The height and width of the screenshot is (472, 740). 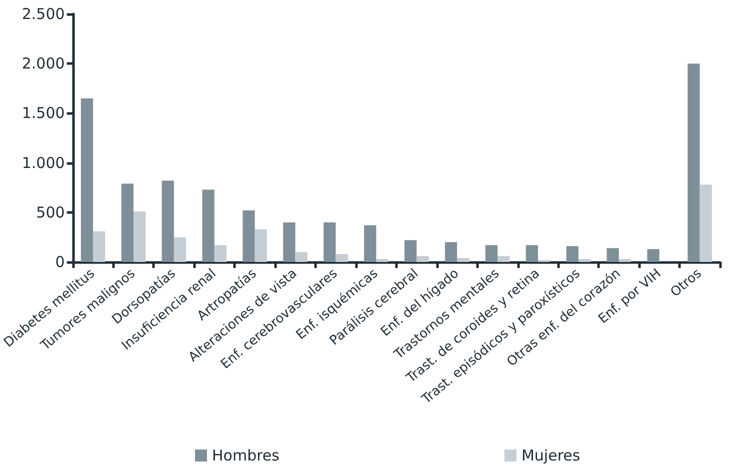 I want to click on legend-label: Mujeres, so click(x=550, y=455).